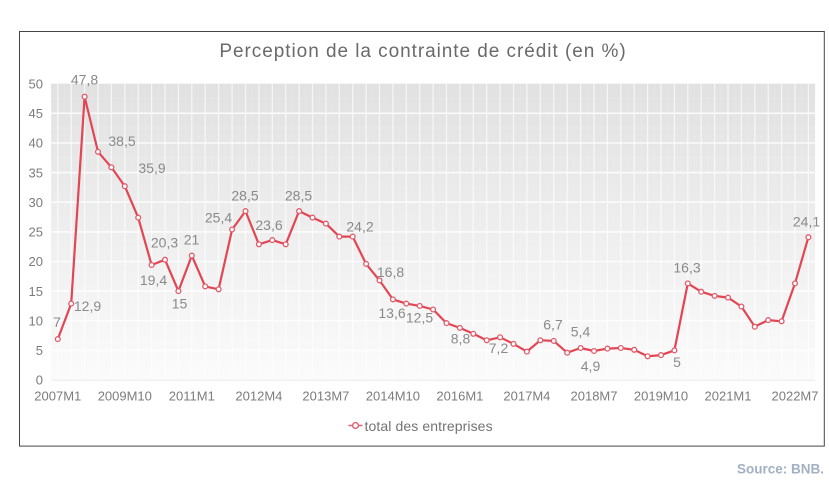 This screenshot has width=829, height=486. Describe the element at coordinates (57, 396) in the screenshot. I see `svg-text: 2007M1` at that location.